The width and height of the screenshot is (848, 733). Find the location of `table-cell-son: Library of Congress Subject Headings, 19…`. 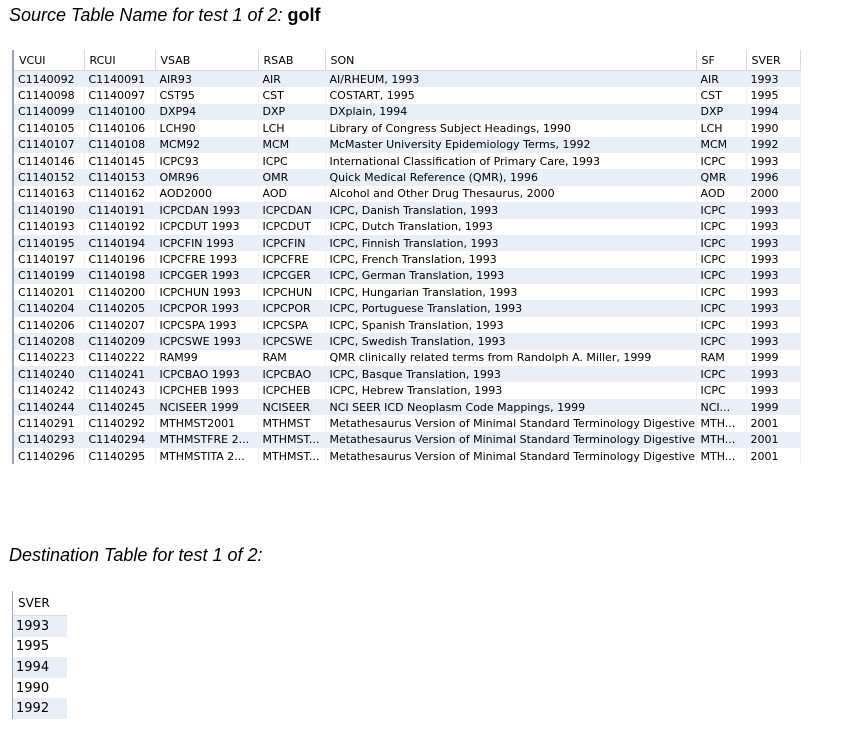

table-cell-son: Library of Congress Subject Headings, 19… is located at coordinates (511, 128).